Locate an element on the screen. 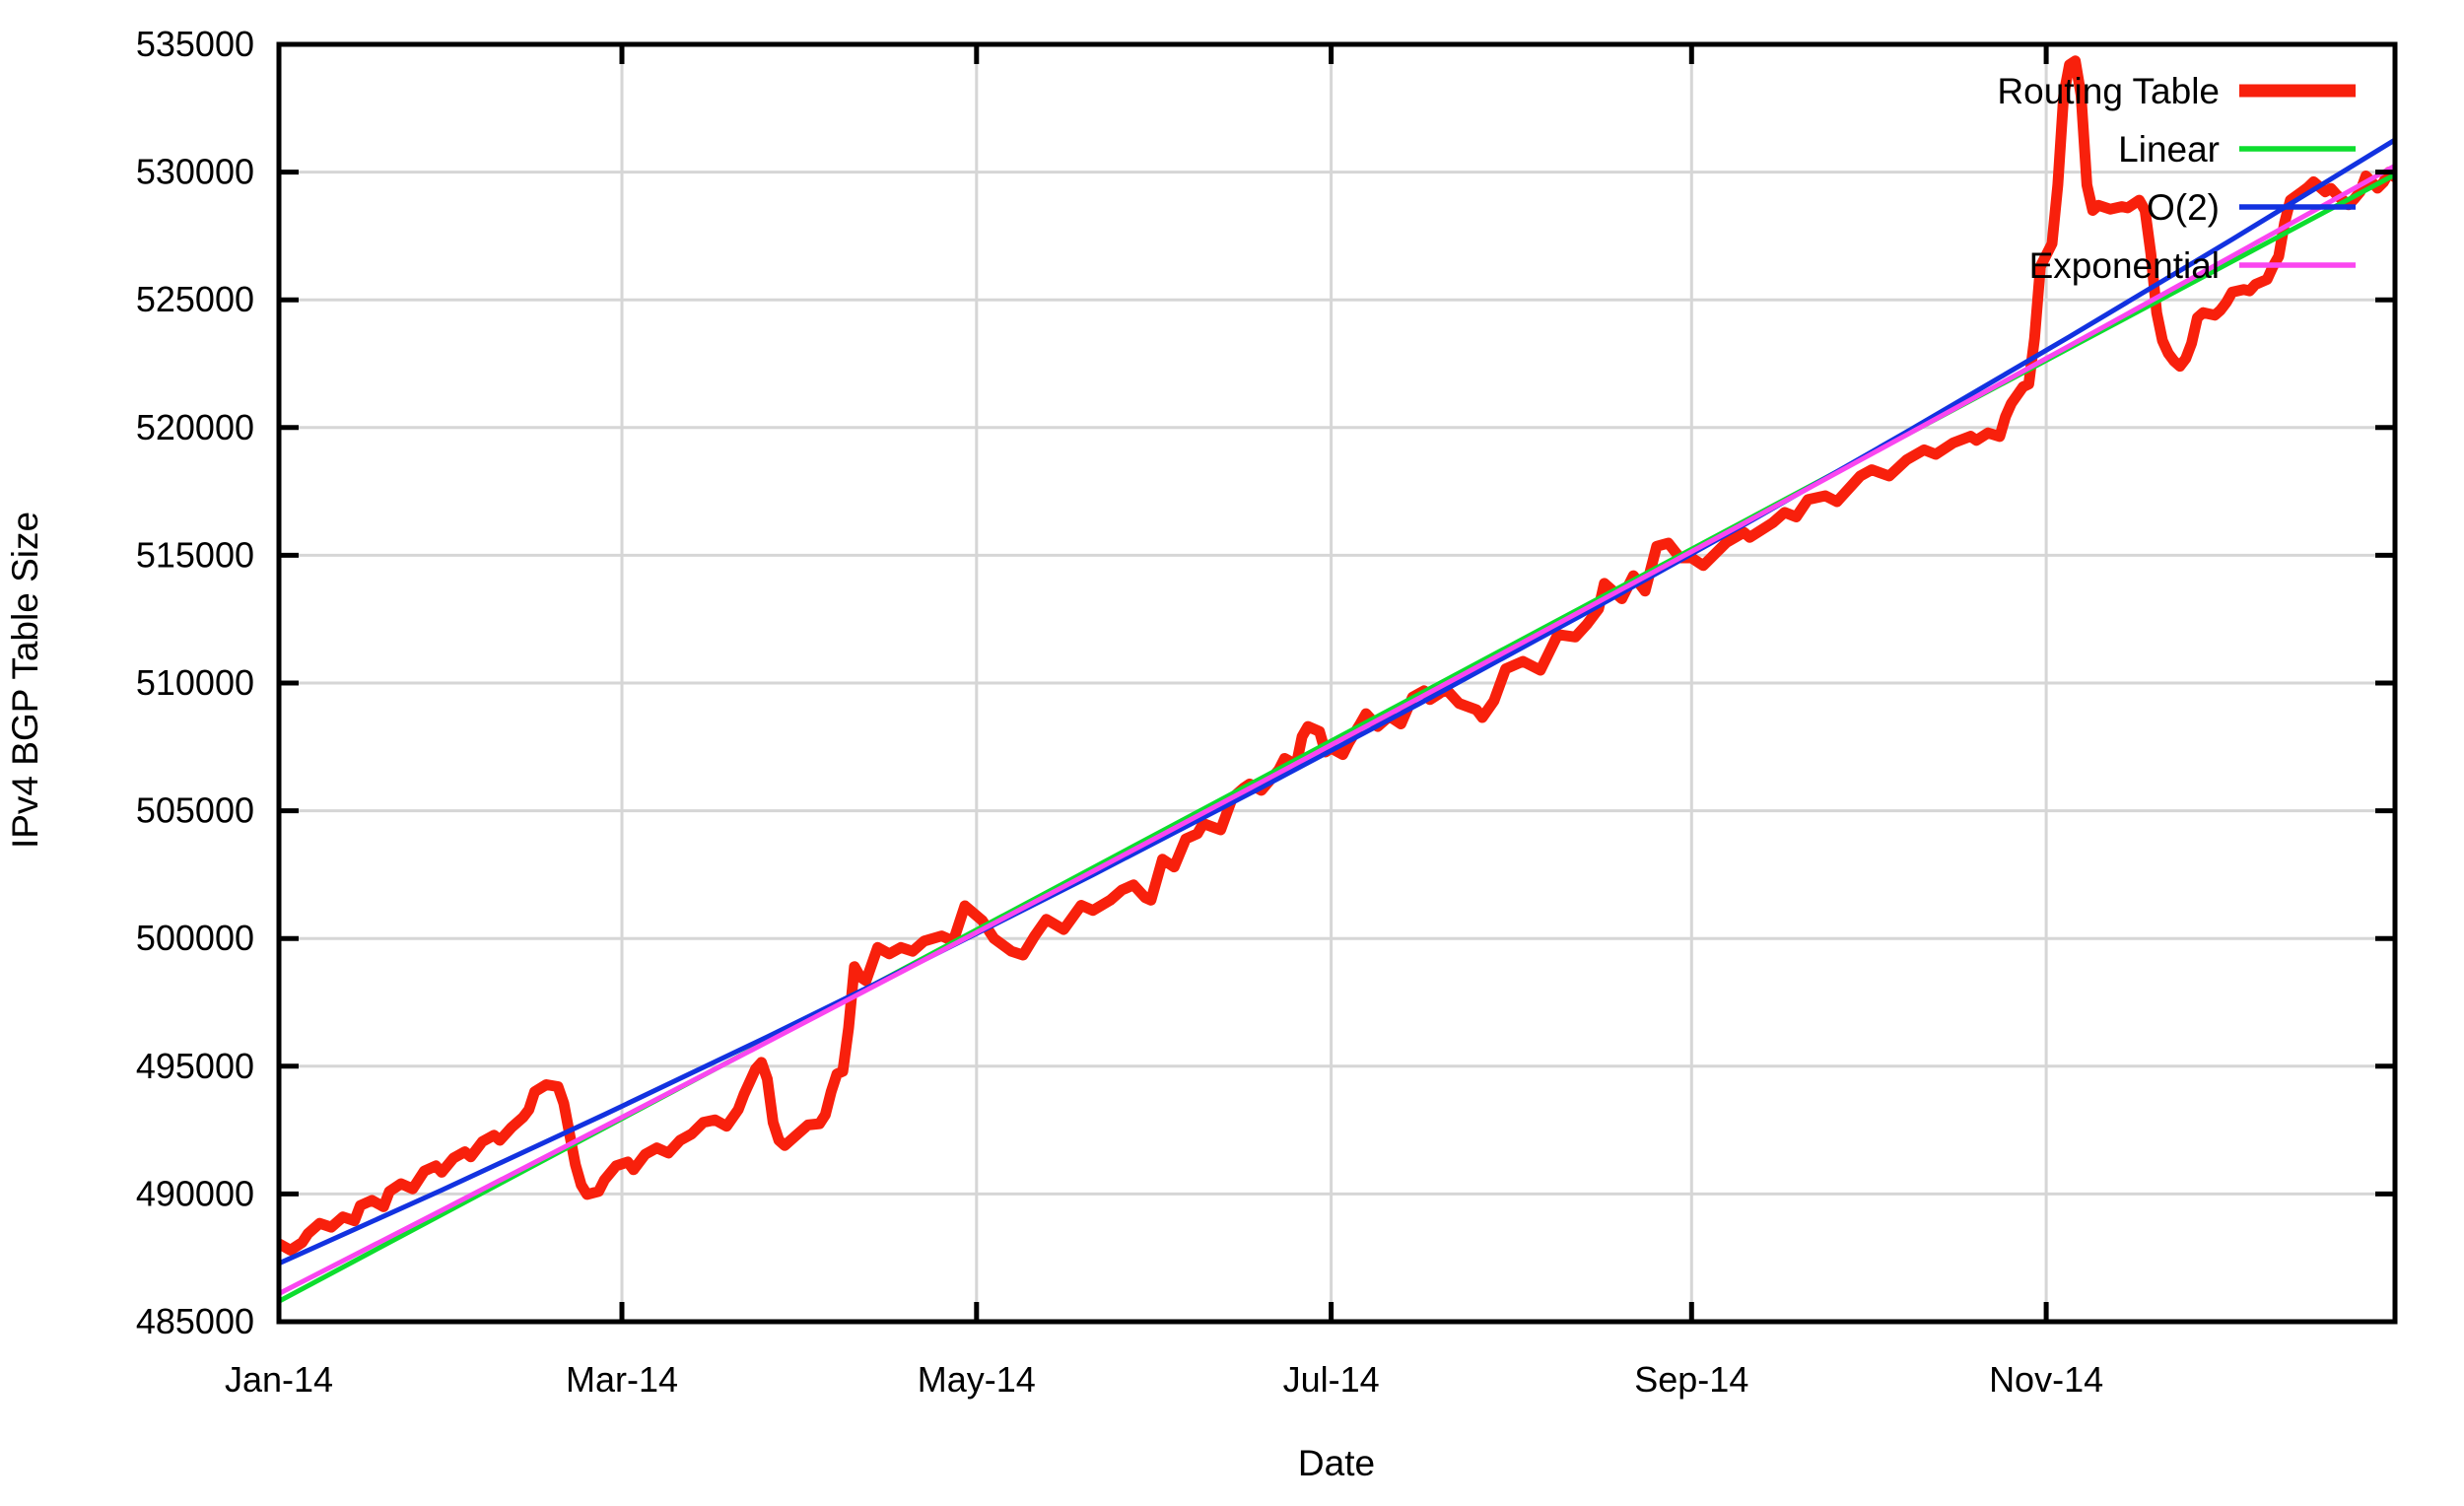 This screenshot has width=2464, height=1506. y-tick-label: 520000 is located at coordinates (195, 427).